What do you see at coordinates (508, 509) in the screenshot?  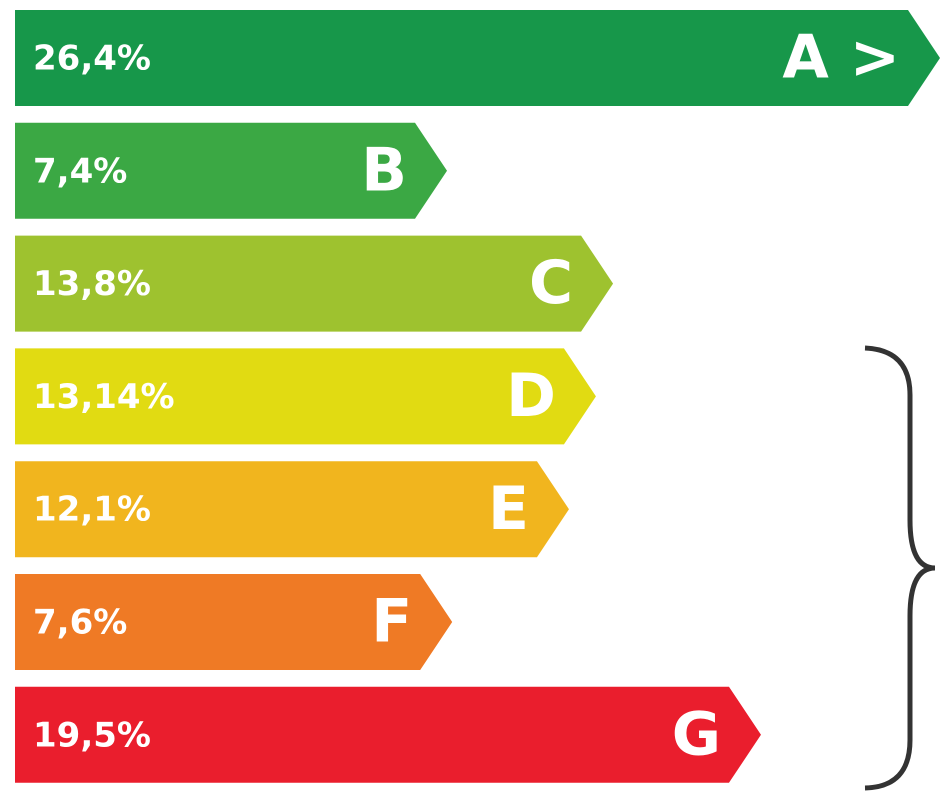 I see `category-label: E` at bounding box center [508, 509].